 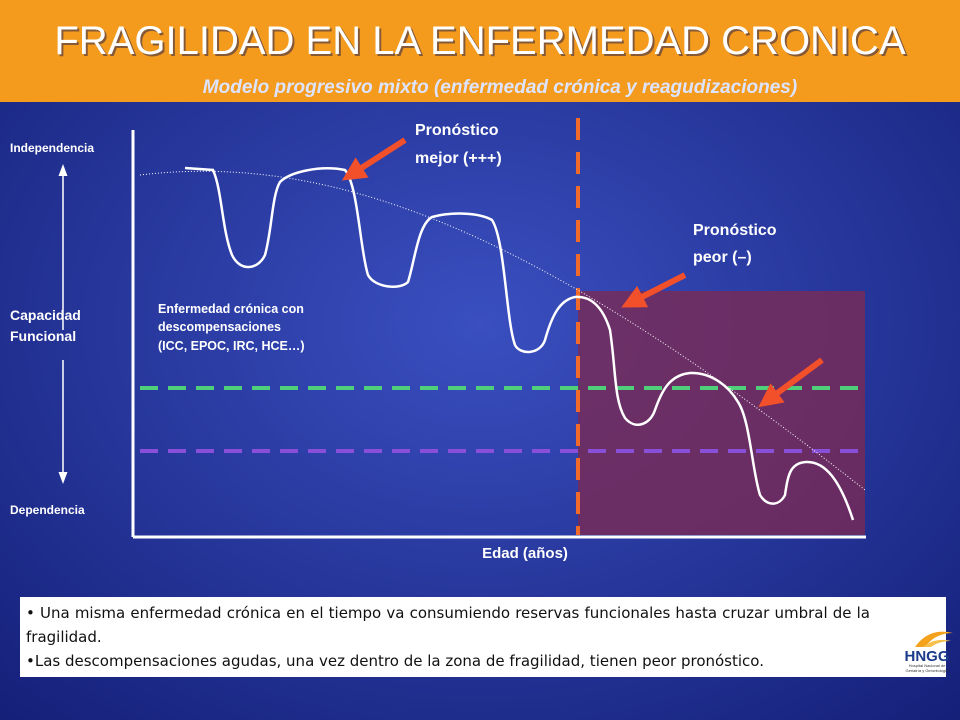 I want to click on annotation: descompensaciones, so click(x=219, y=327).